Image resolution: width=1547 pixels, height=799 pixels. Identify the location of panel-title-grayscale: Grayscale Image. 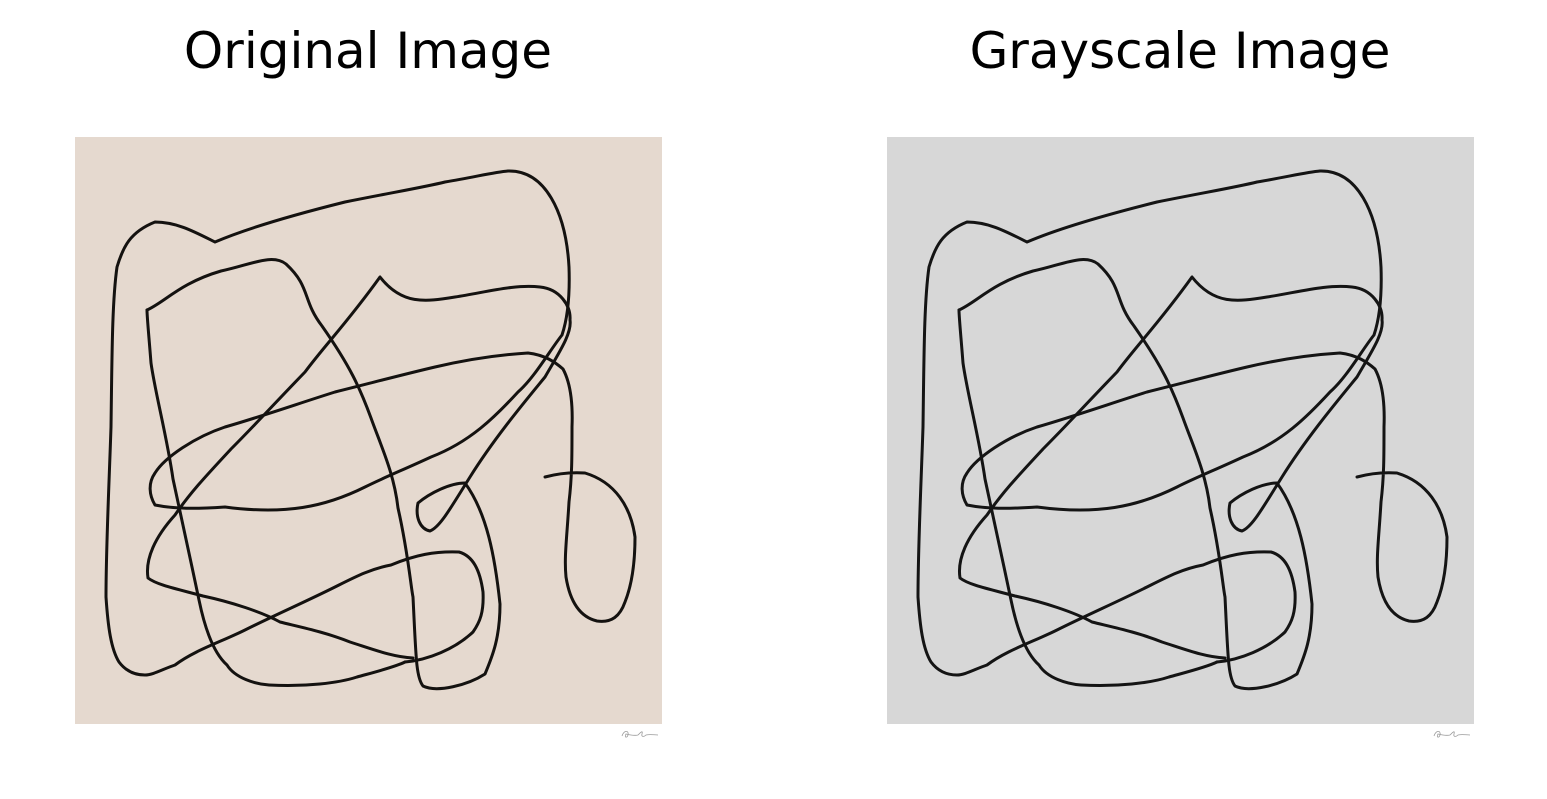
(1180, 51).